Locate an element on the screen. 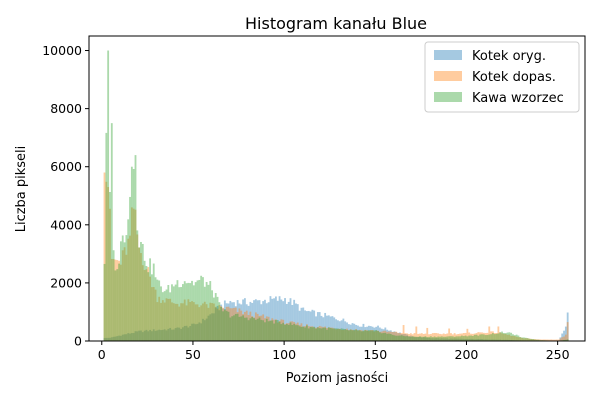  legend-label-kotek-oryg: Kotek oryg. is located at coordinates (509, 56).